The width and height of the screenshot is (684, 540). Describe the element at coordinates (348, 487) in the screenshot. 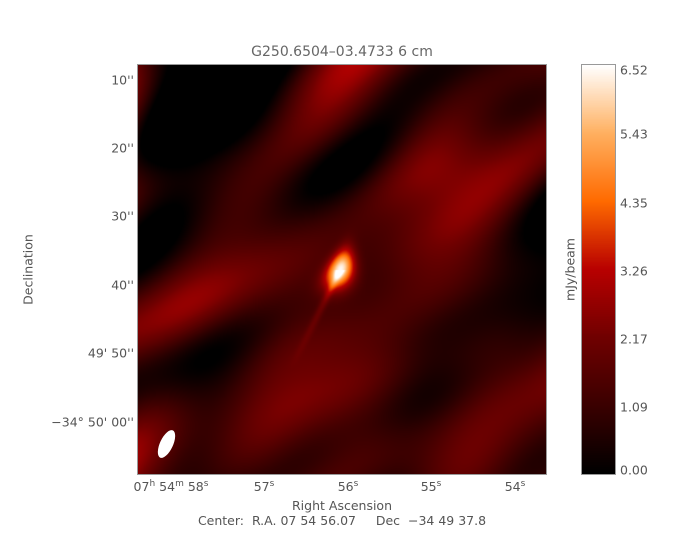

I see `x-tick-label: 56s` at that location.